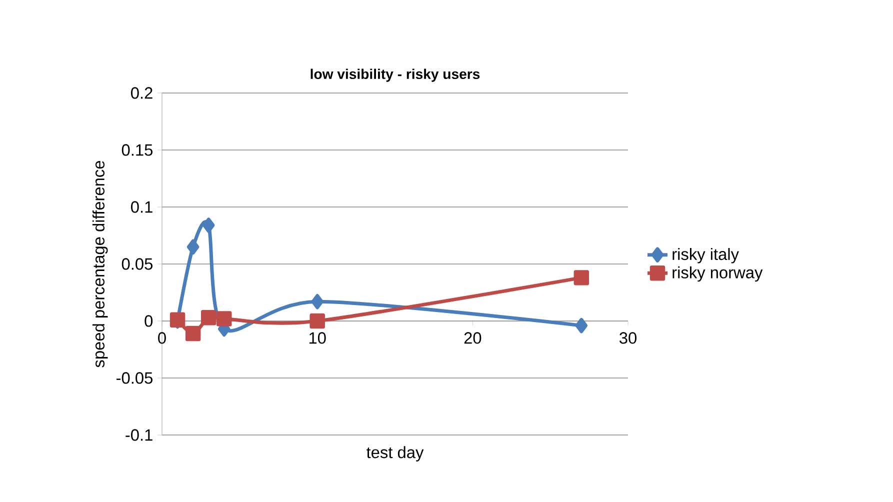 The width and height of the screenshot is (893, 502). Describe the element at coordinates (137, 264) in the screenshot. I see `y-tick-label: 0.05` at that location.